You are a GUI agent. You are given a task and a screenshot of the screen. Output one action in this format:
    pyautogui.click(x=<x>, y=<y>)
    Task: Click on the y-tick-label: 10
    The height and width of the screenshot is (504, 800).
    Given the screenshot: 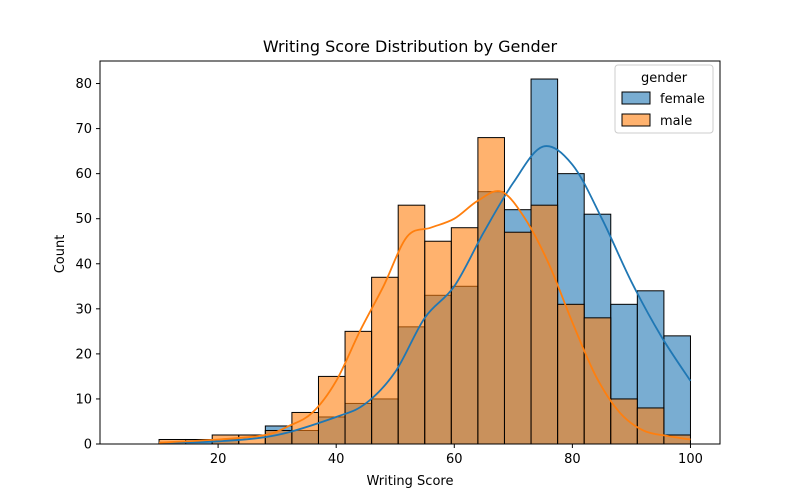 What is the action you would take?
    pyautogui.click(x=83, y=399)
    